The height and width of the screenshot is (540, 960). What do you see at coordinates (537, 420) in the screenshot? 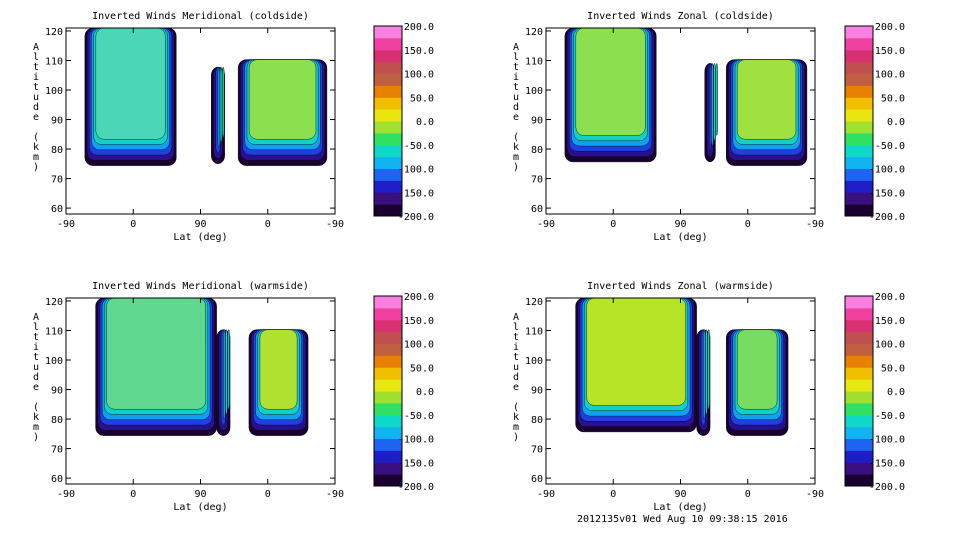
I see `y-tick-label: 80` at bounding box center [537, 420].